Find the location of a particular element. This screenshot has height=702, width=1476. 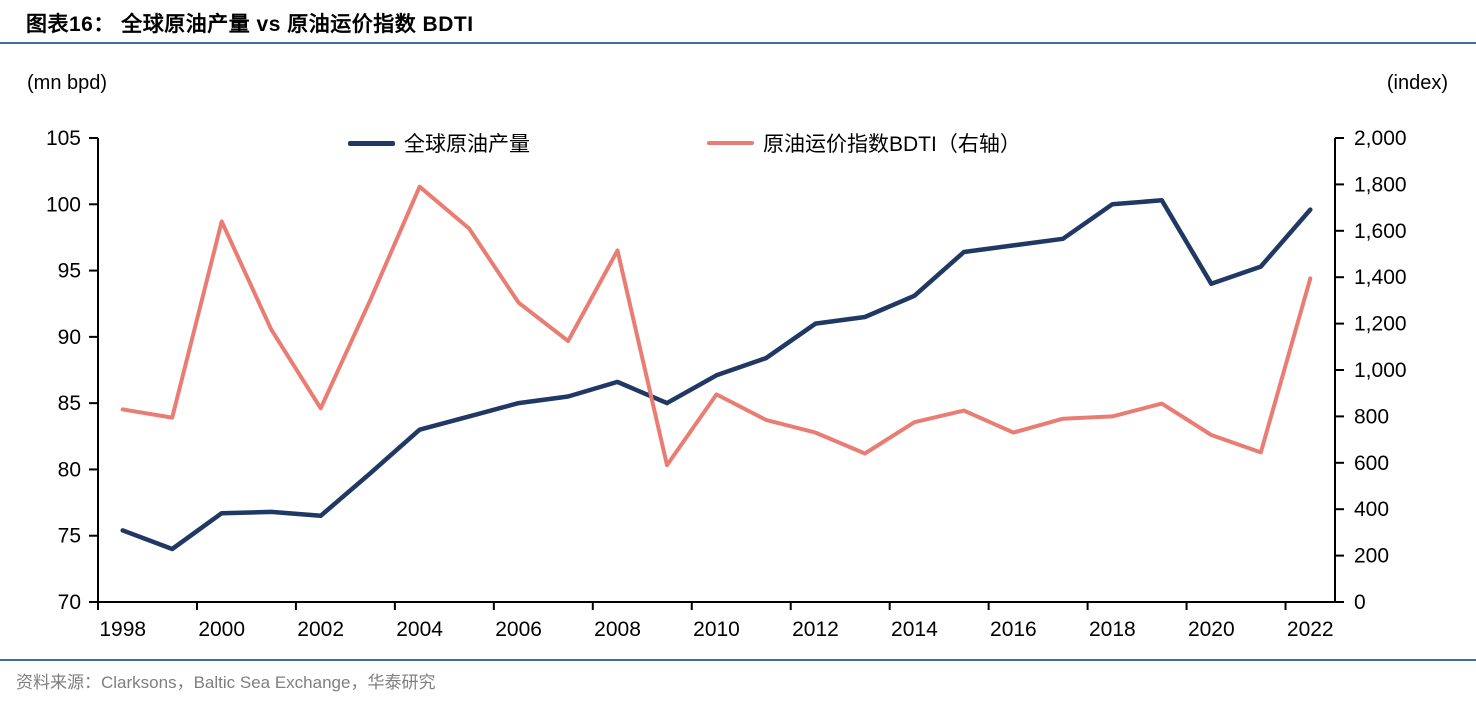

left-axis-tick-label: 85 is located at coordinates (69, 403).